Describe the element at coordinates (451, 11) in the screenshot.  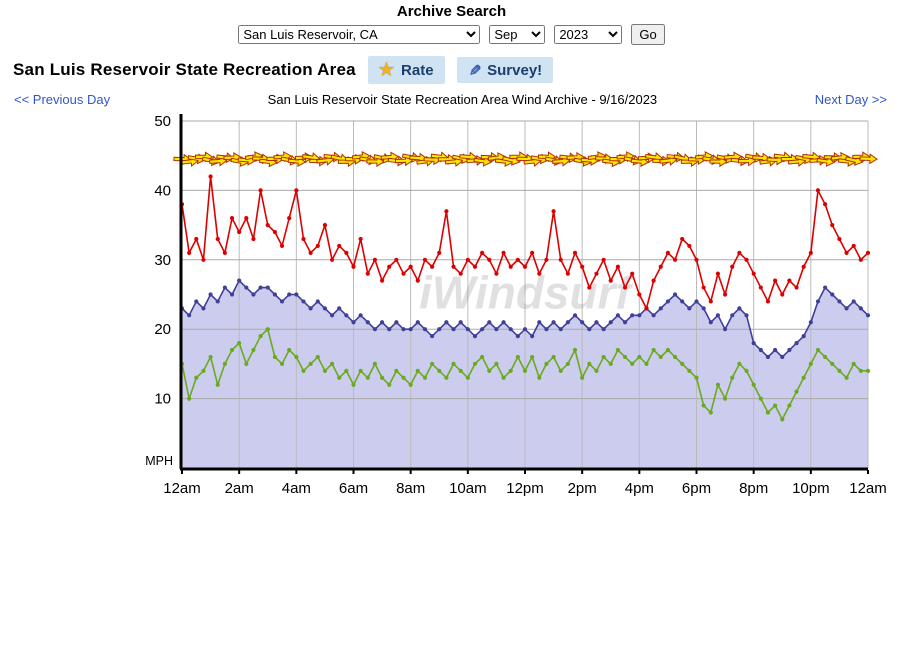
I see `archive-search-title: Archive Search` at that location.